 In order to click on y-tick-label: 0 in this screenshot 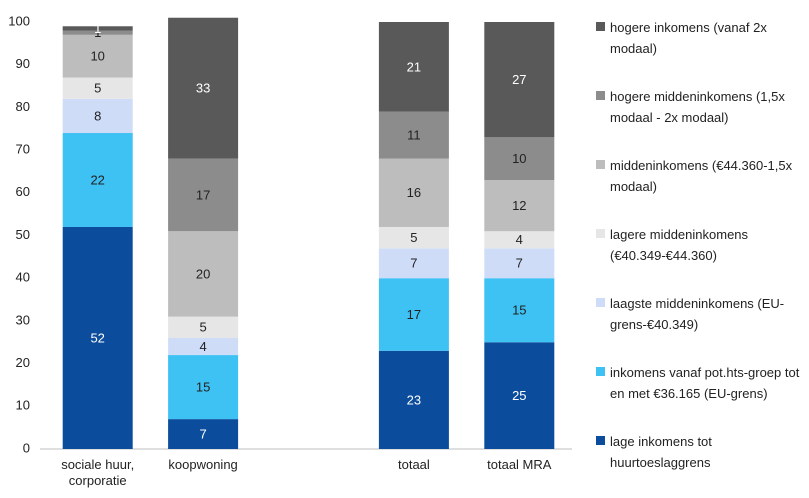, I will do `click(26, 447)`.